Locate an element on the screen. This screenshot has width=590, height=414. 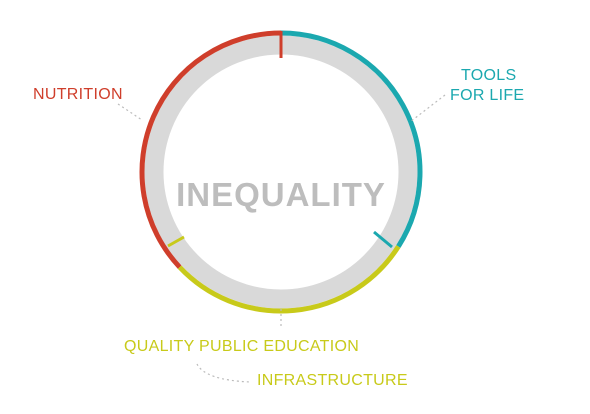
divider-right is located at coordinates (383, 239).